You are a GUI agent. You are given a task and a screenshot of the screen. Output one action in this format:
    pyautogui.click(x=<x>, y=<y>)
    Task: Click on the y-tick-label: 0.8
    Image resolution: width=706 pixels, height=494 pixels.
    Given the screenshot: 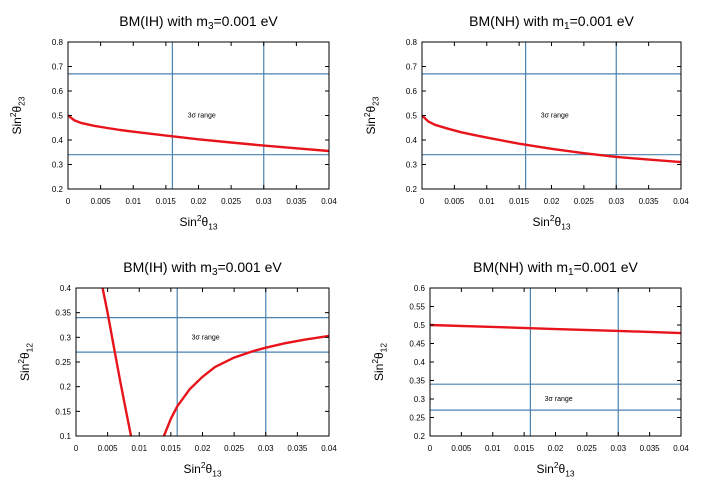 What is the action you would take?
    pyautogui.click(x=58, y=42)
    